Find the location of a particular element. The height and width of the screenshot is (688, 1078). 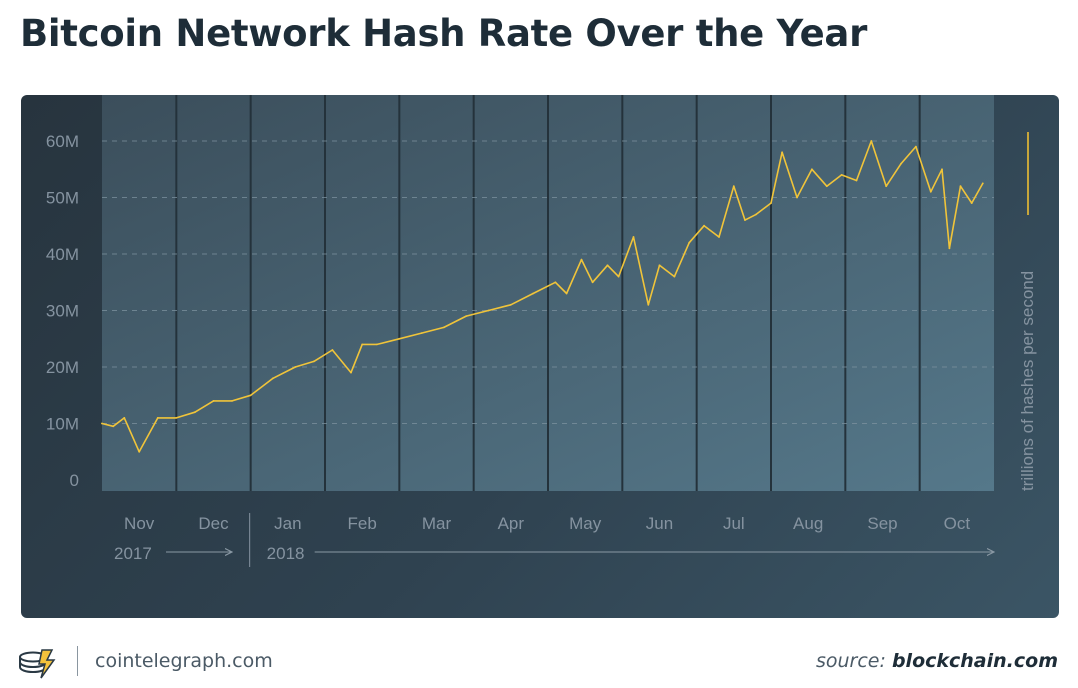

source-credit: source: blockchain.com is located at coordinates (937, 661).